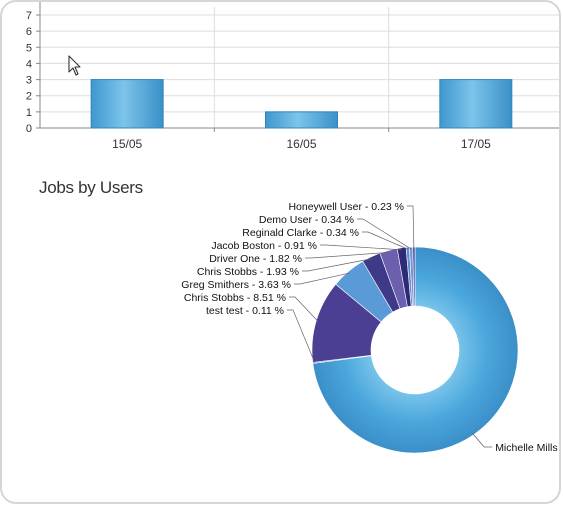  Describe the element at coordinates (127, 144) in the screenshot. I see `x-tick-label: 15/05` at that location.